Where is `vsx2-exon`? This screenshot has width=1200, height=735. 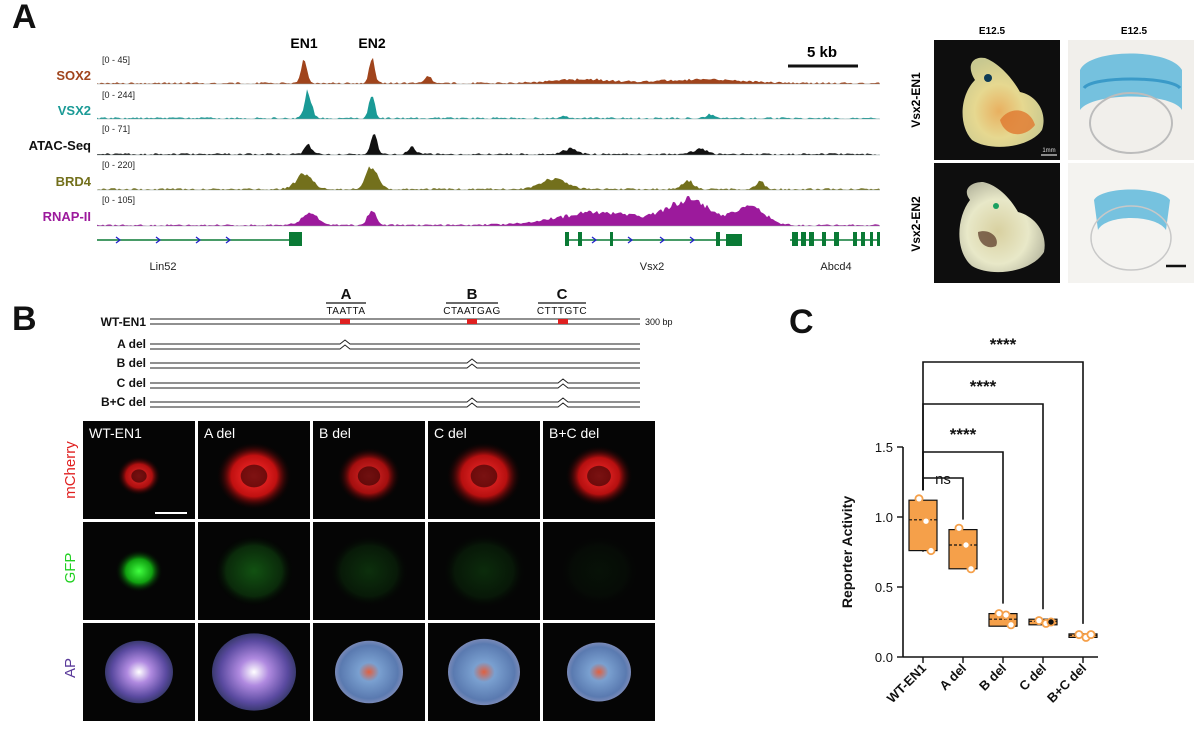 vsx2-exon is located at coordinates (734, 240).